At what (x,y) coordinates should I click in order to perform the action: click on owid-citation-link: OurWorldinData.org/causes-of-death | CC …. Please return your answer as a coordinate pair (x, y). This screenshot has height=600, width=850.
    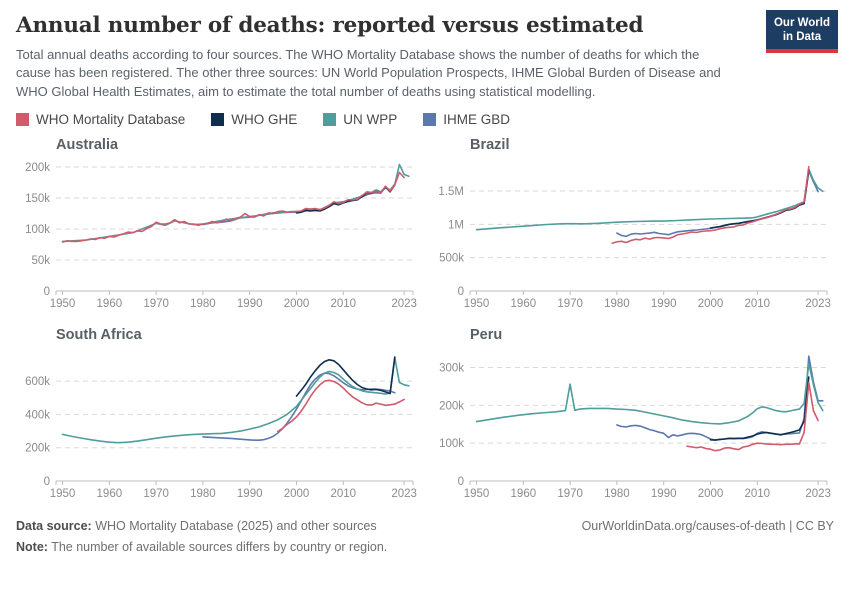
    Looking at the image, I should click on (707, 526).